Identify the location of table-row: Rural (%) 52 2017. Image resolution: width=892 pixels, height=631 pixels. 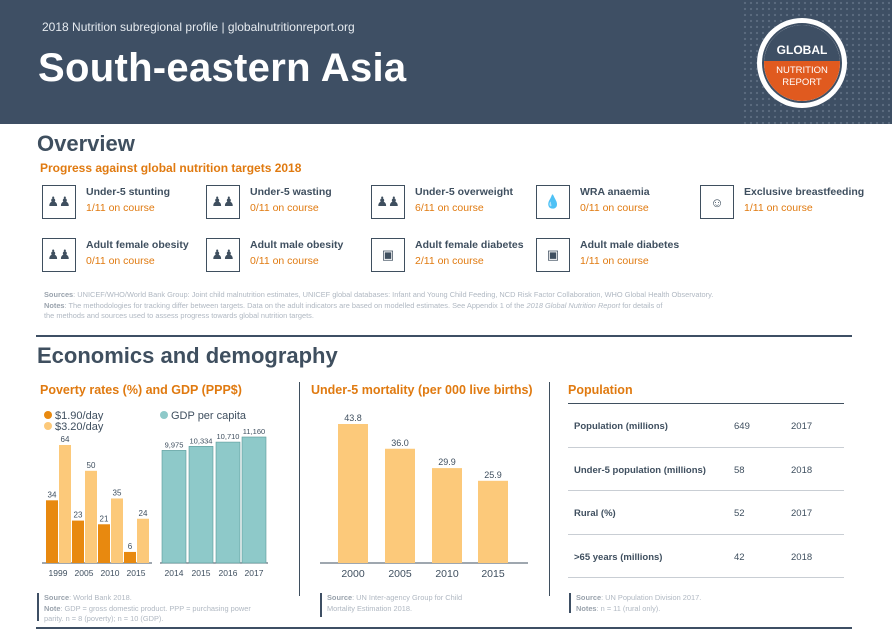
(706, 513).